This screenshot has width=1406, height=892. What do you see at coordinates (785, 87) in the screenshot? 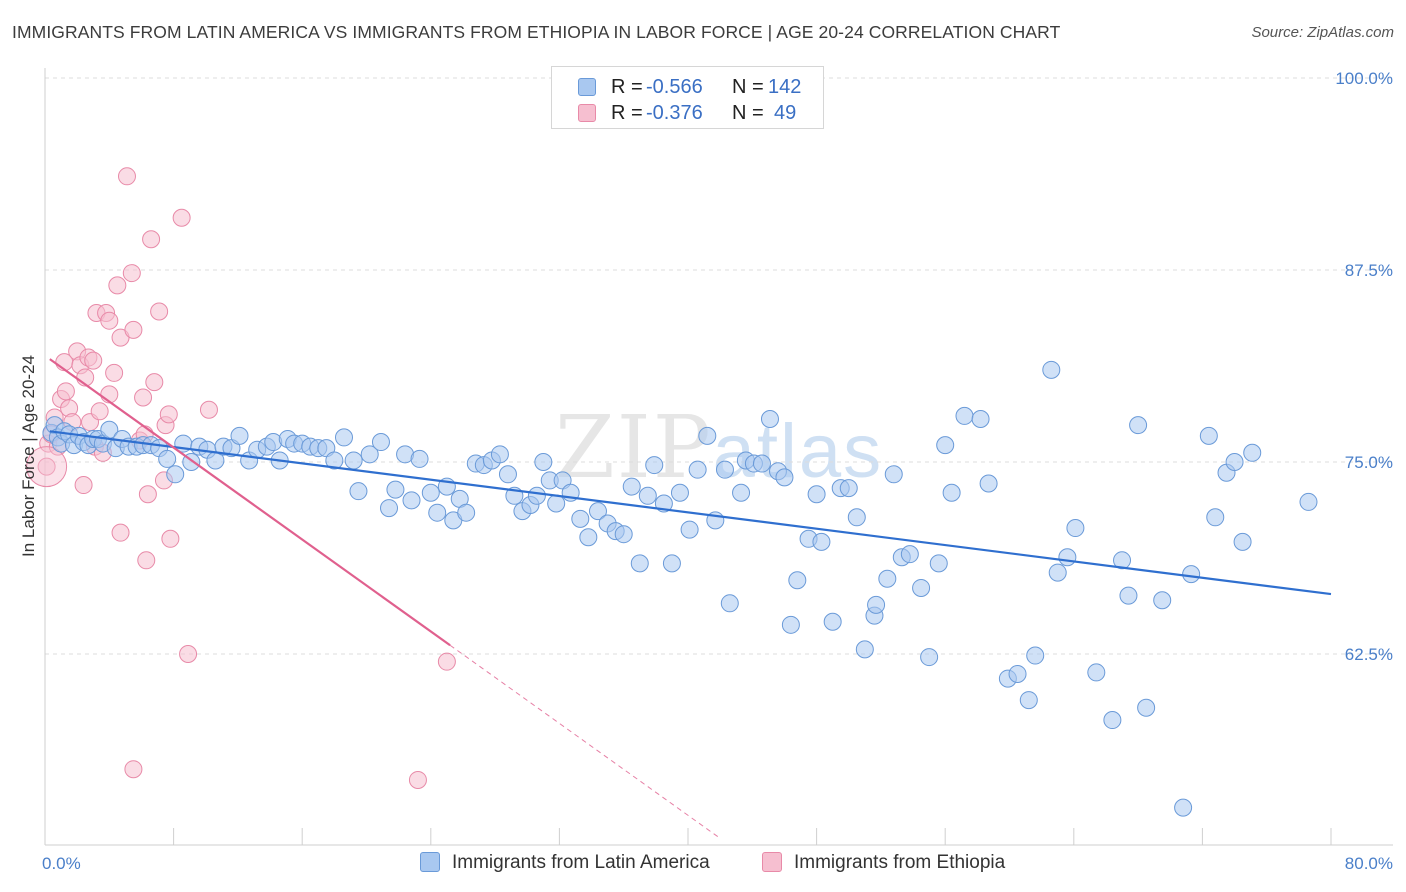
I see `n-value: 142` at bounding box center [785, 87].